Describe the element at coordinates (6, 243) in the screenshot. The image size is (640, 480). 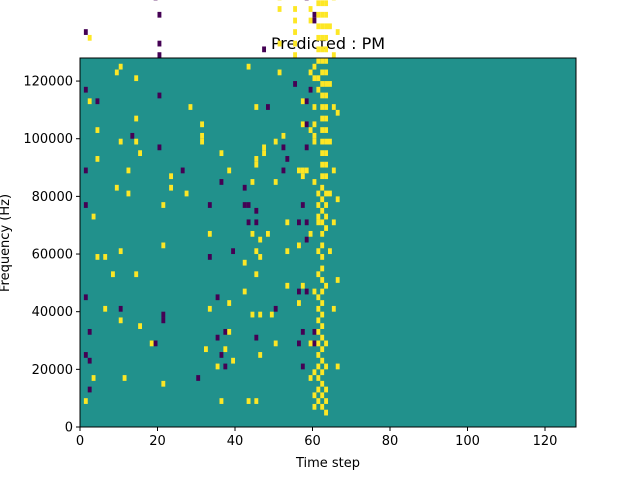
I see `y-axis-label: Frequency (Hz)` at that location.